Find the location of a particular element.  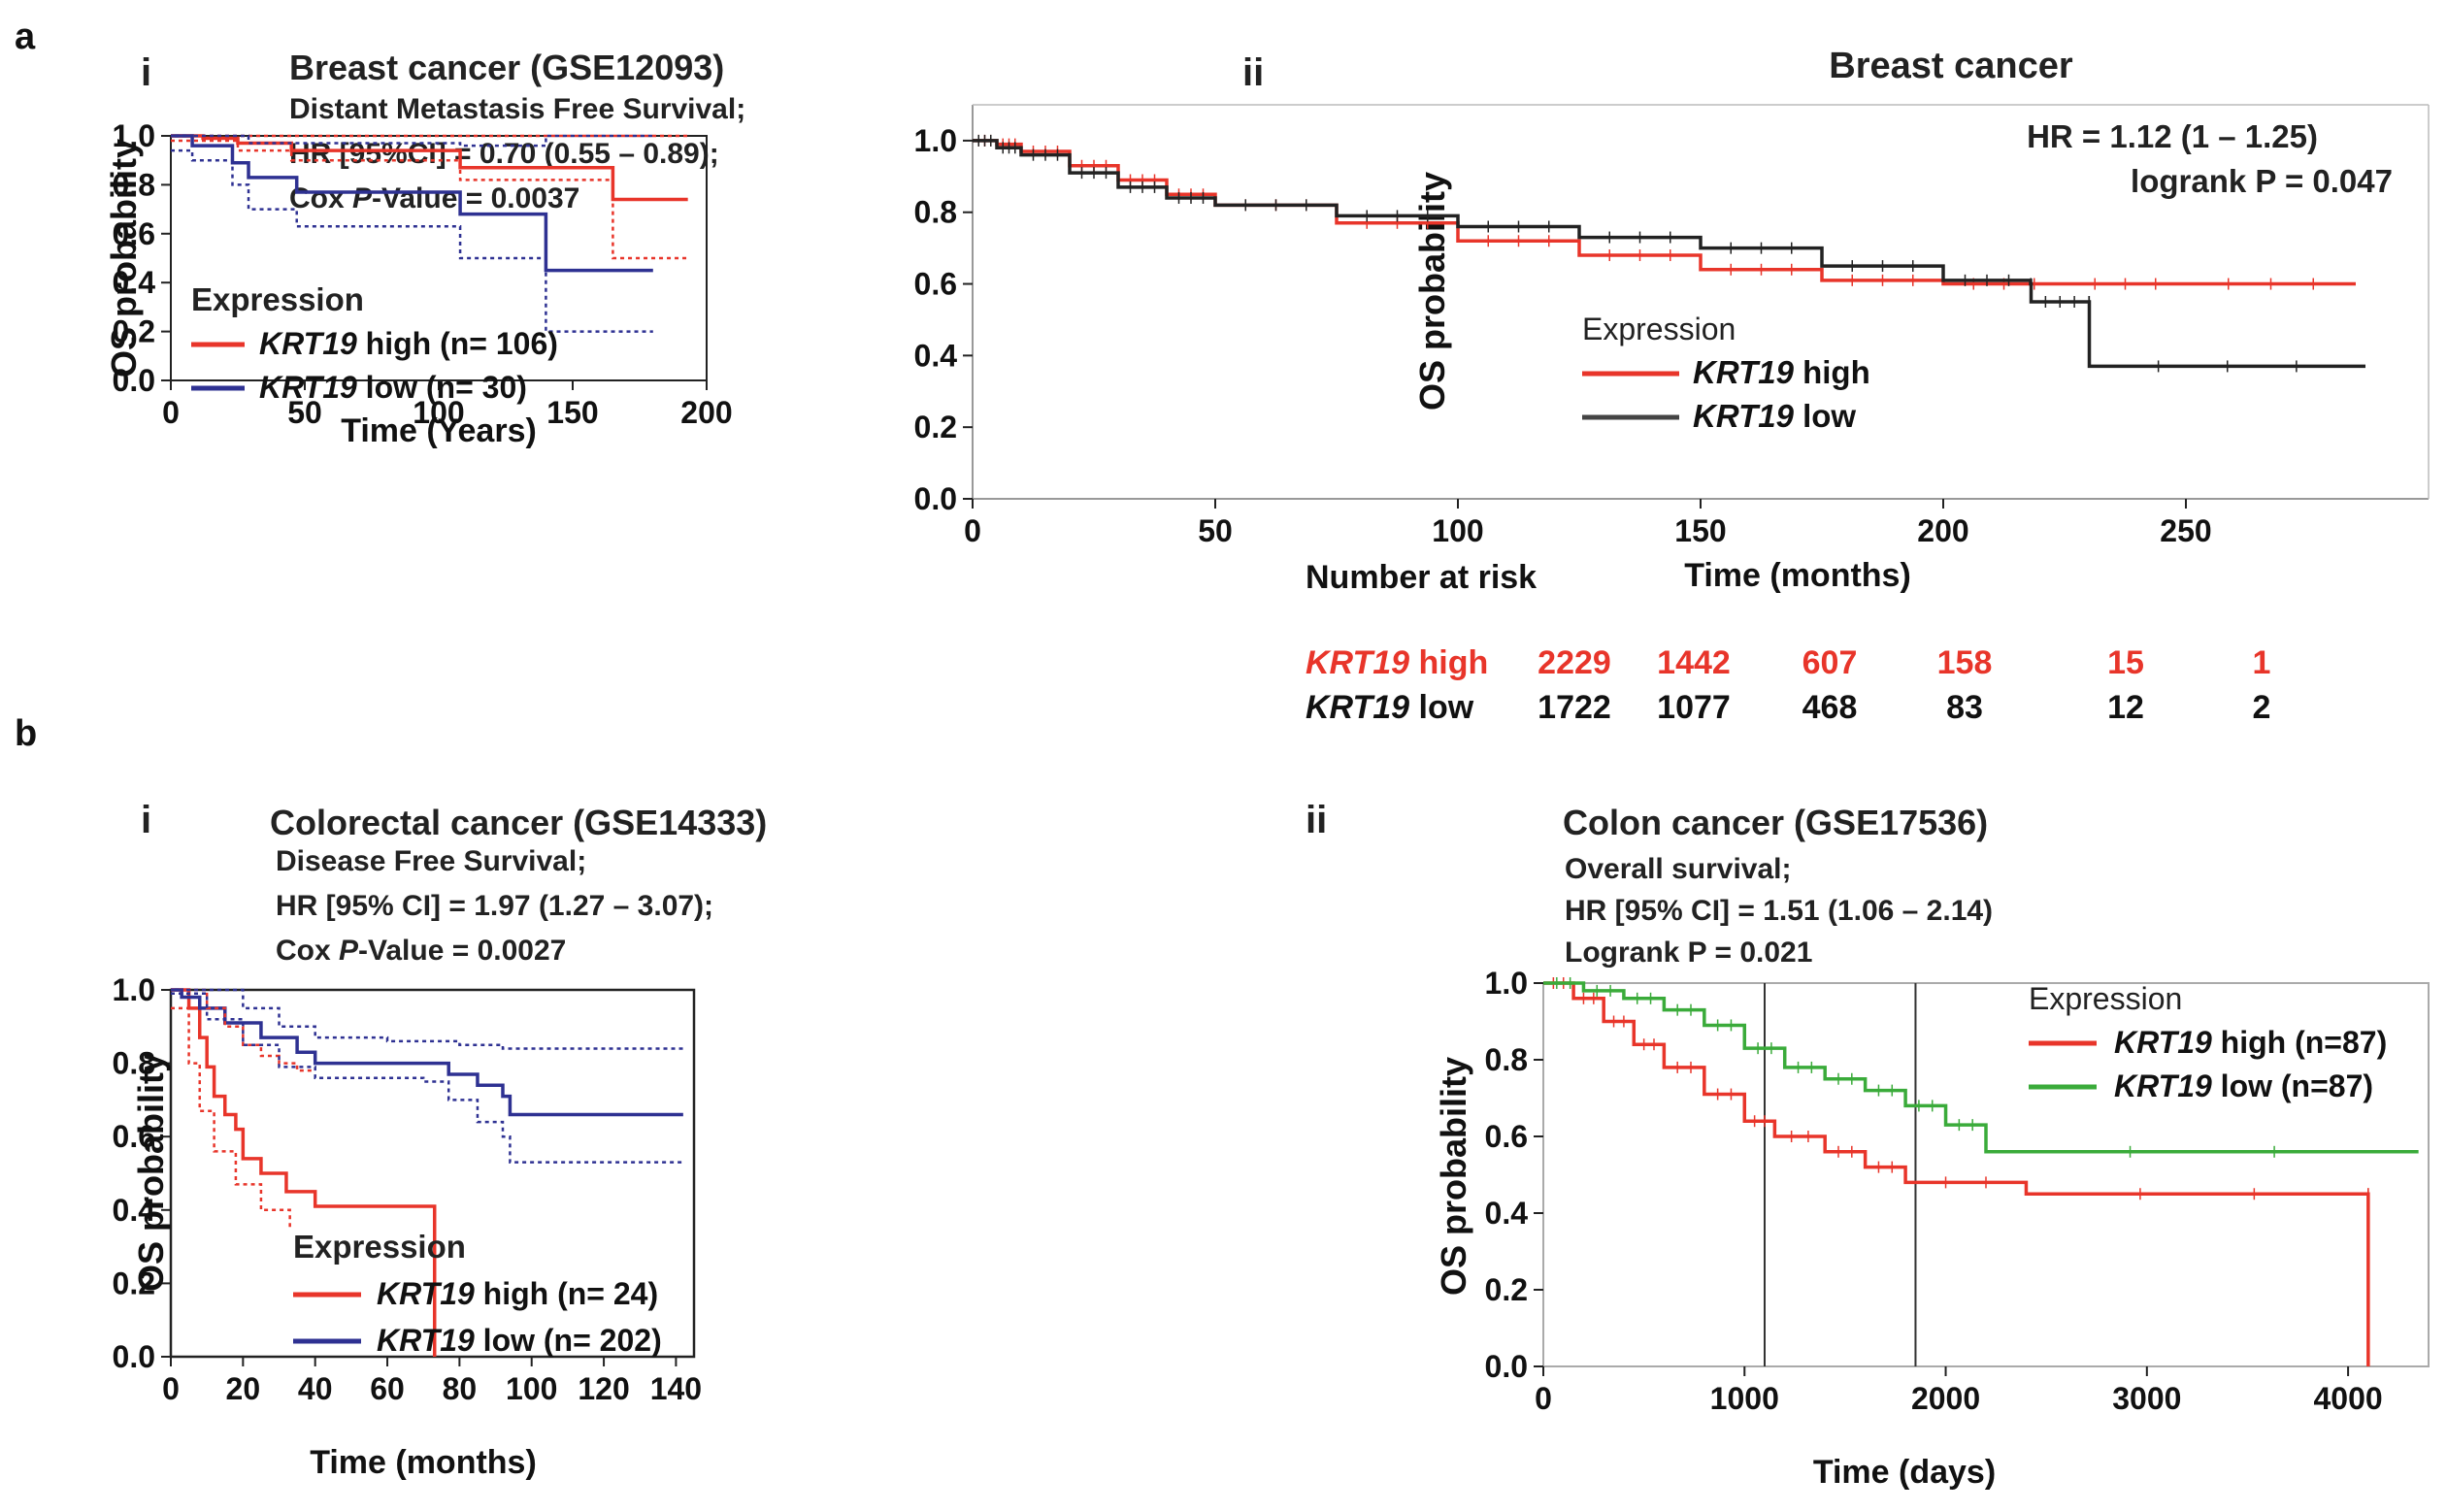

y-tick-label: 0.4 is located at coordinates (1507, 1213).